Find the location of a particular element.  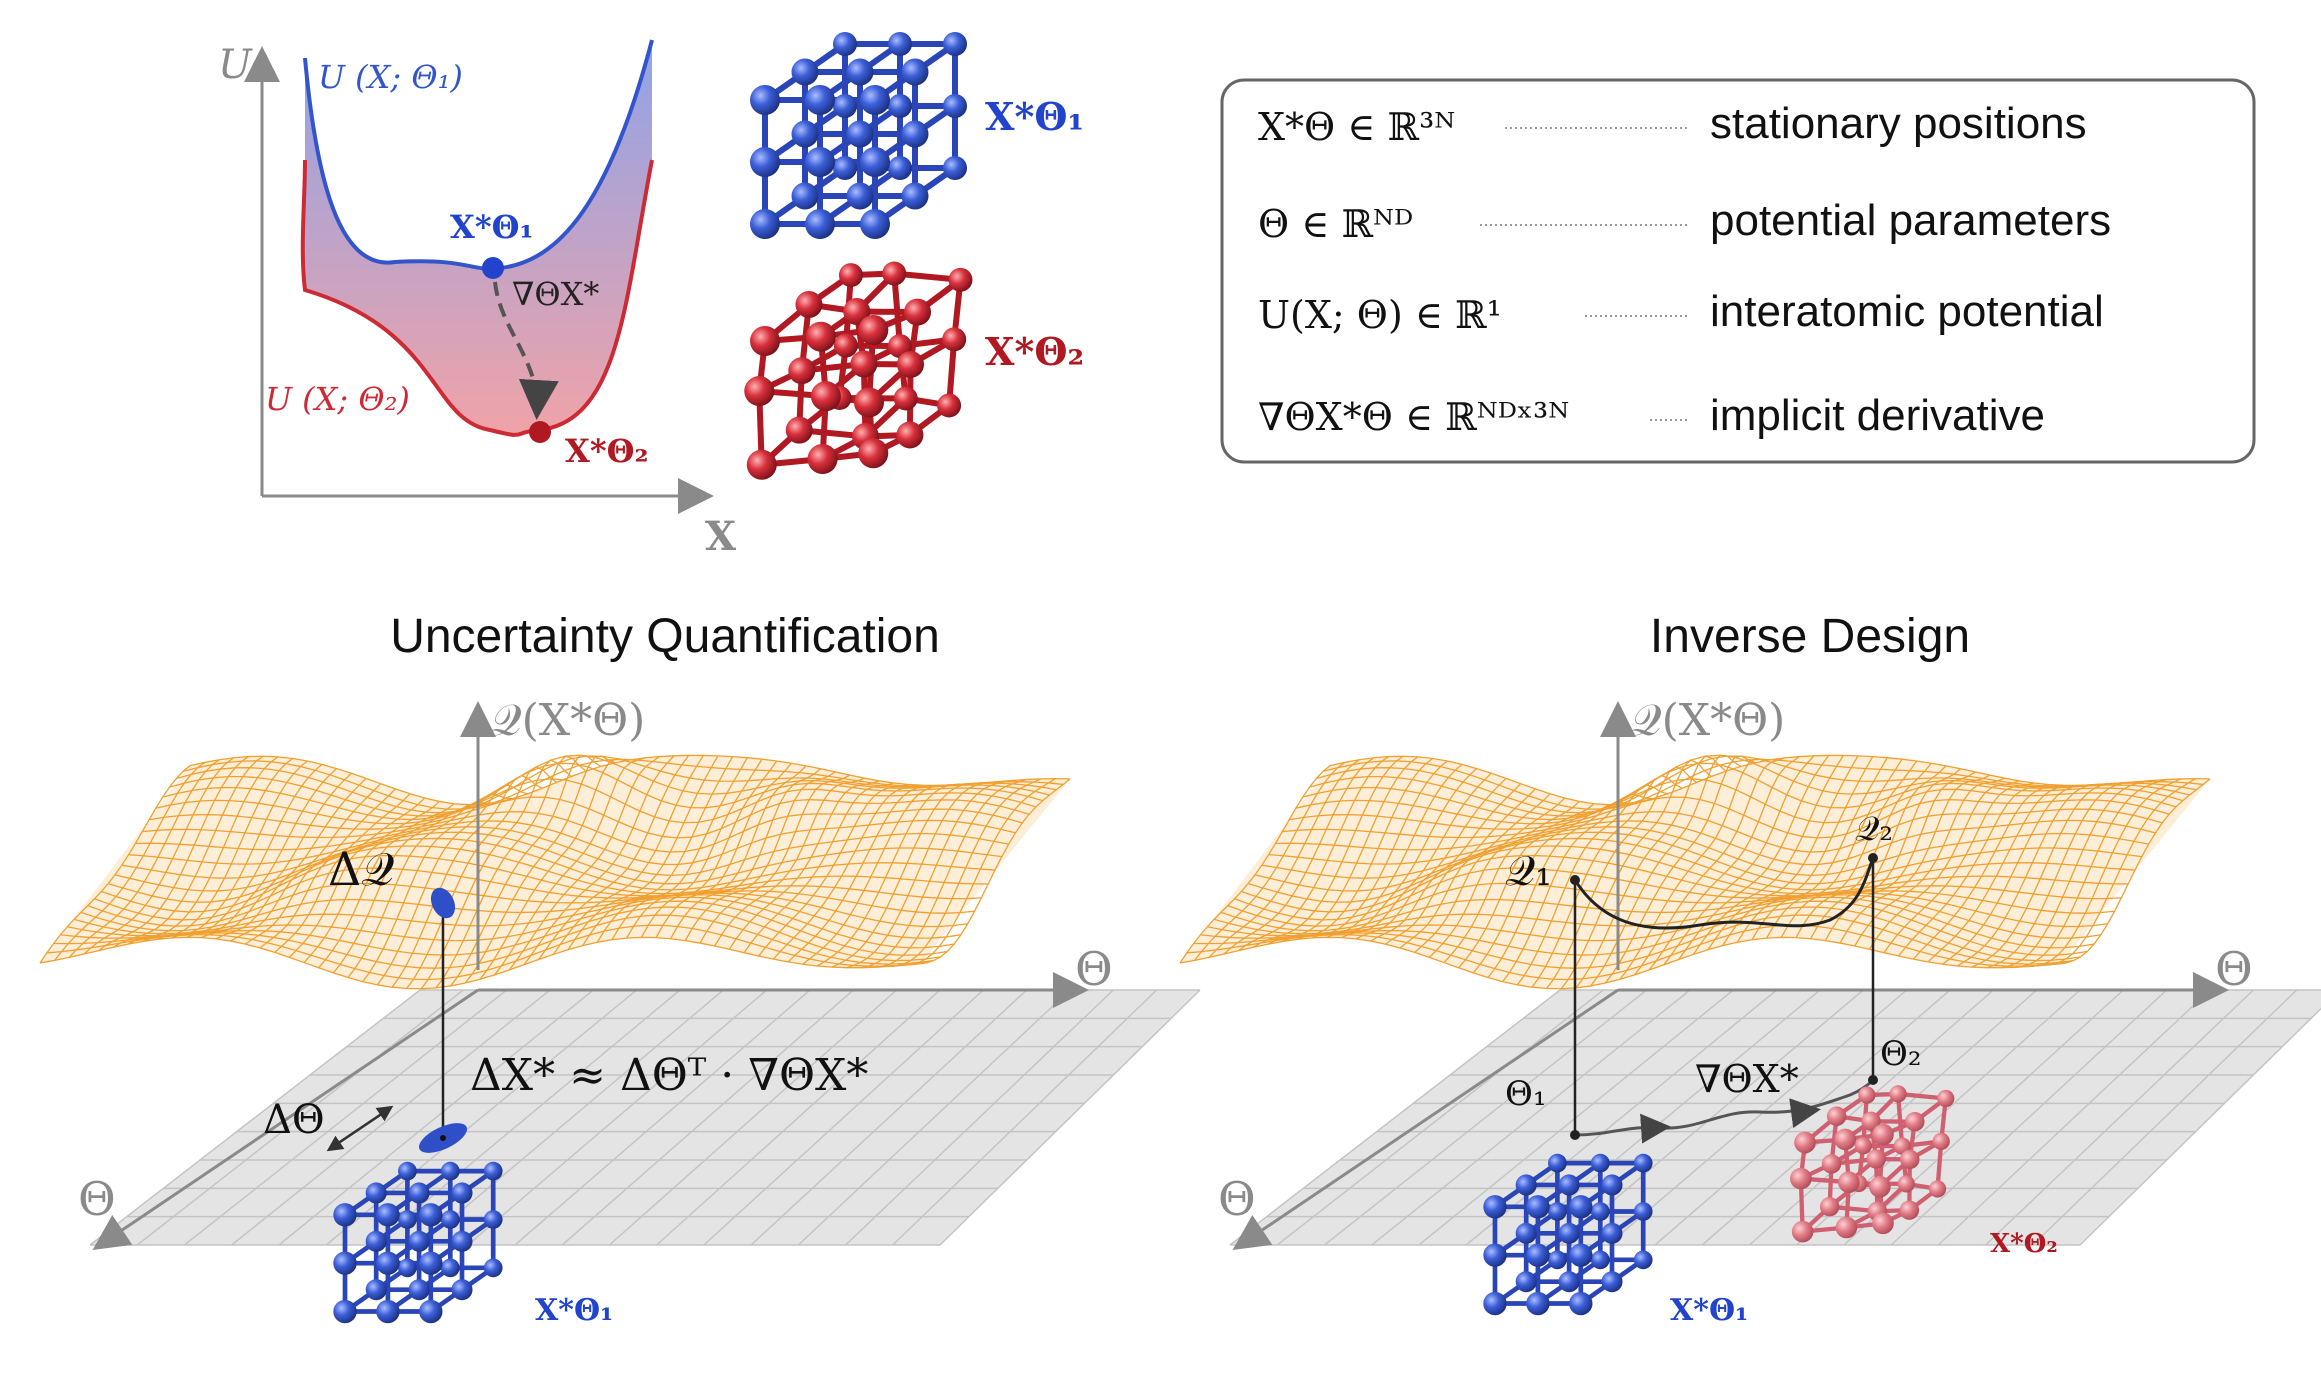

min2-label: X*Θ₂ is located at coordinates (606, 451).